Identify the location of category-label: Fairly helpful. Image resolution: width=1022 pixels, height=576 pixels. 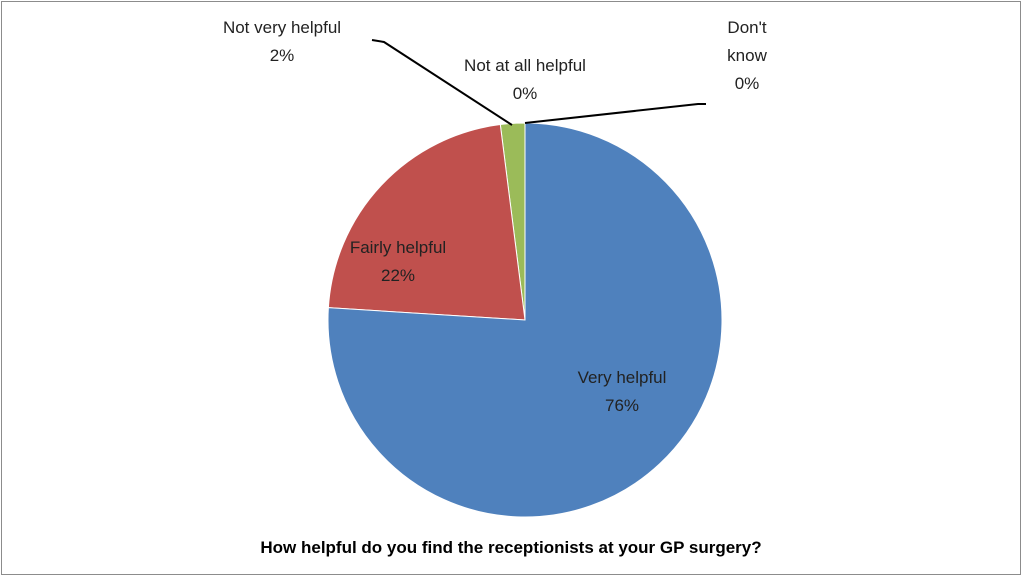
(398, 247).